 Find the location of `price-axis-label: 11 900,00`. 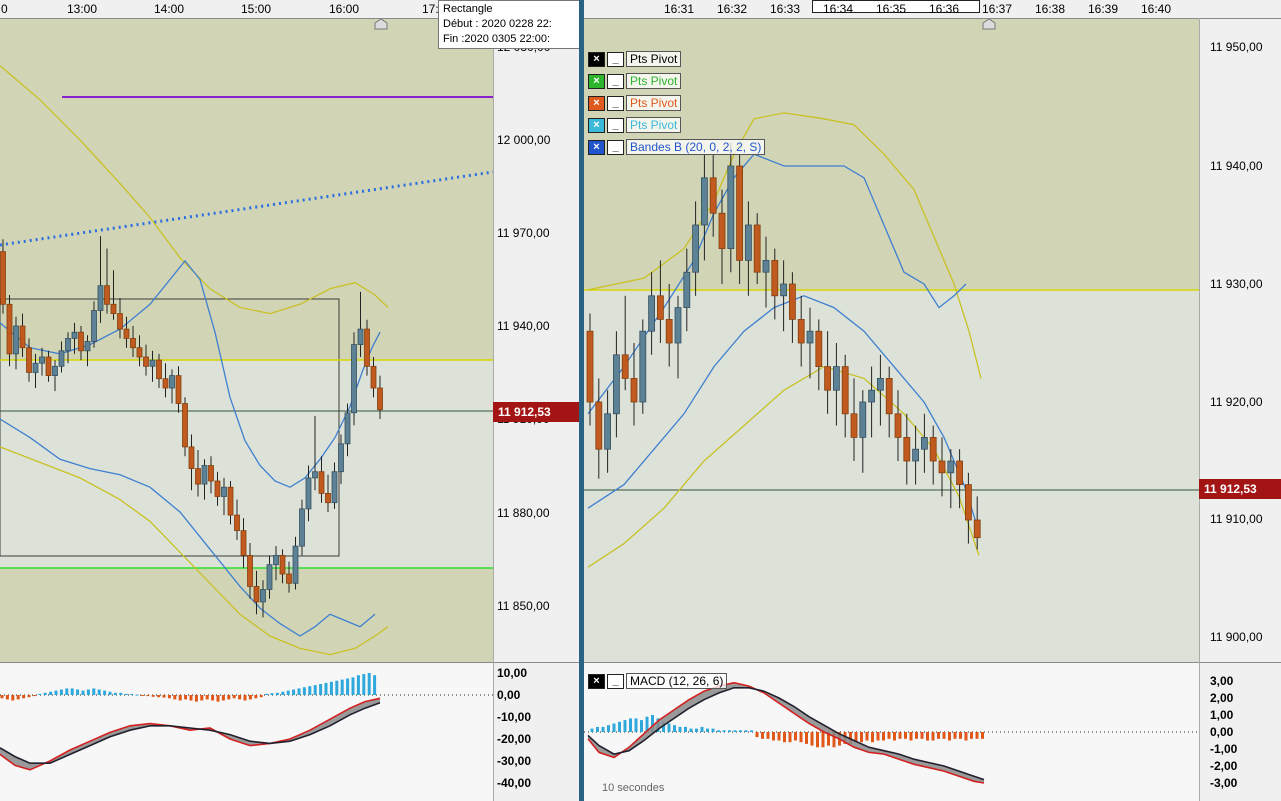

price-axis-label: 11 900,00 is located at coordinates (1236, 637).